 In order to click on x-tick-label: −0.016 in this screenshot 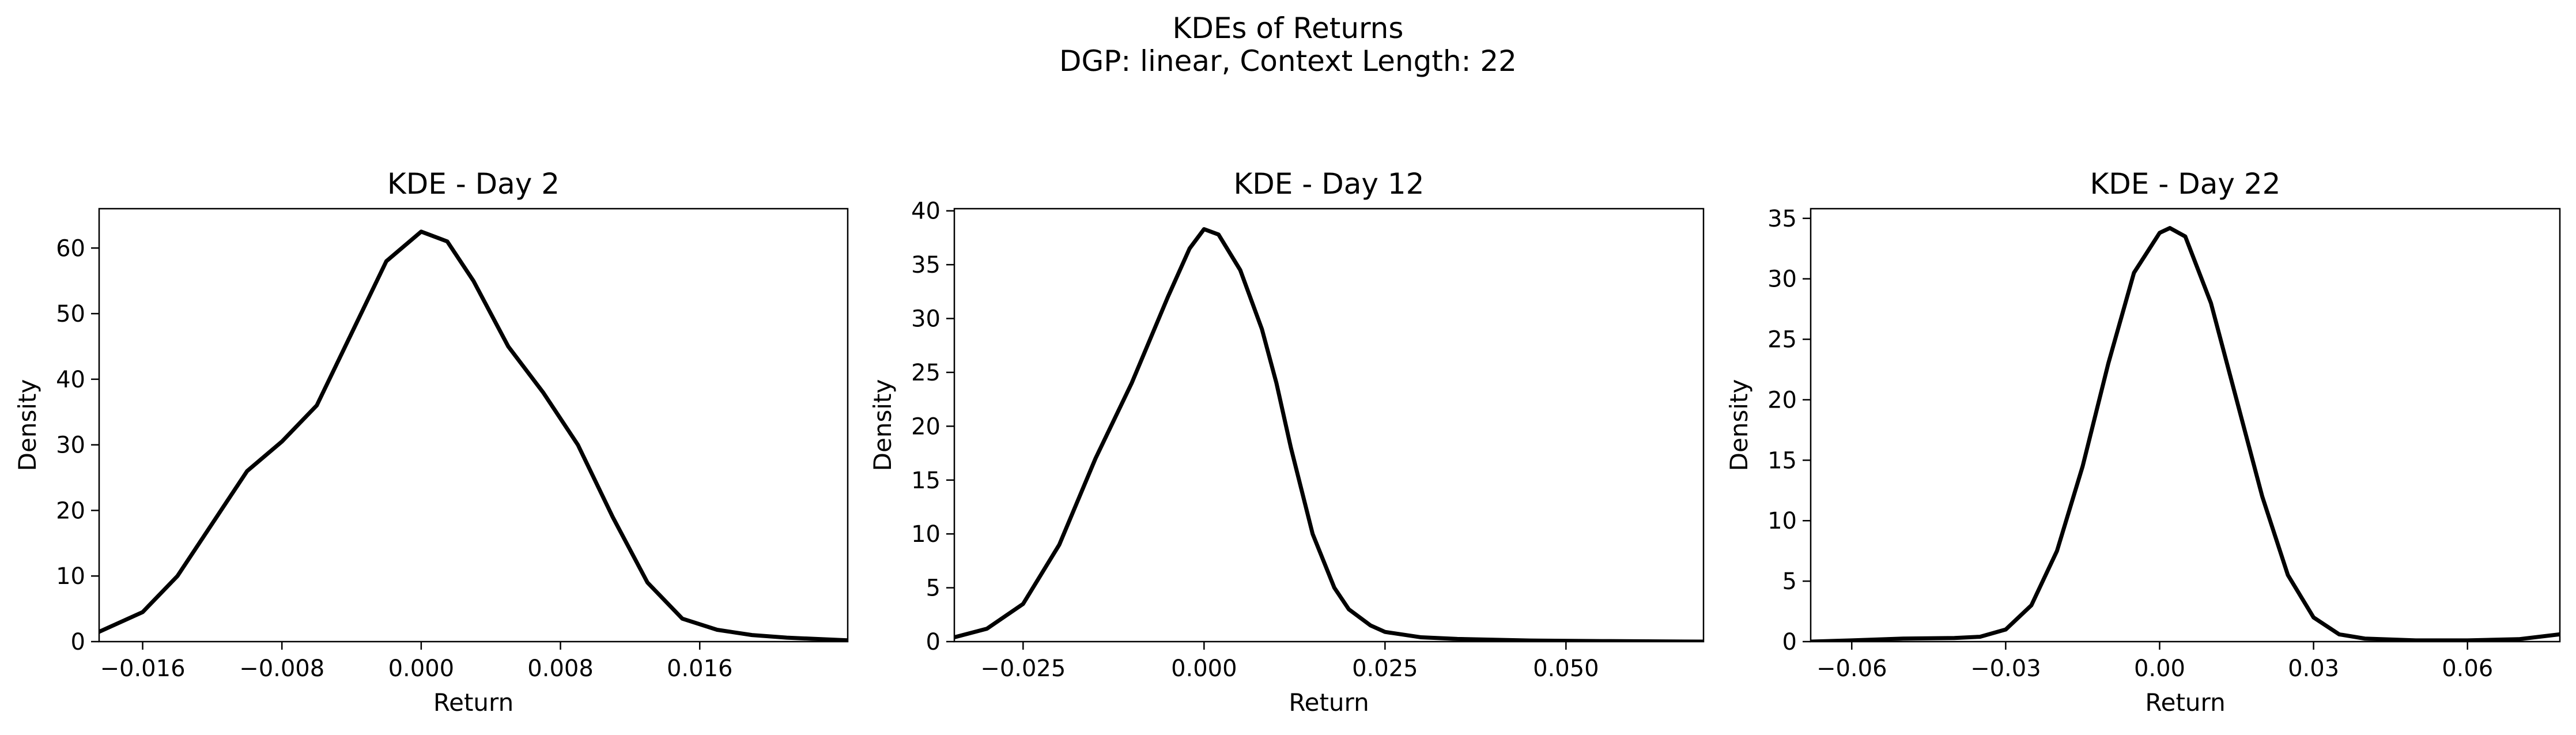, I will do `click(143, 668)`.